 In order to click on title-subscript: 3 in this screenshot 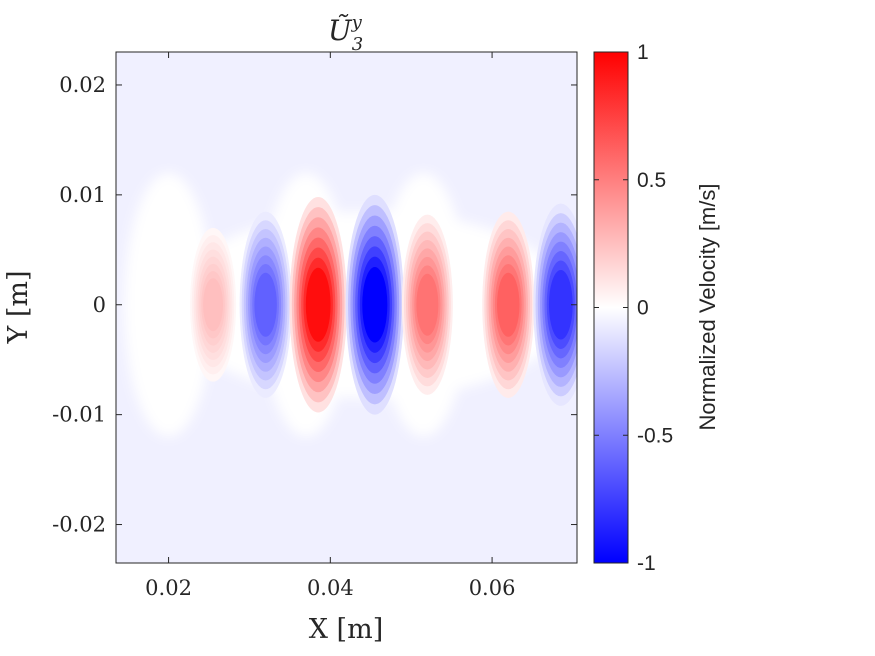, I will do `click(357, 44)`.